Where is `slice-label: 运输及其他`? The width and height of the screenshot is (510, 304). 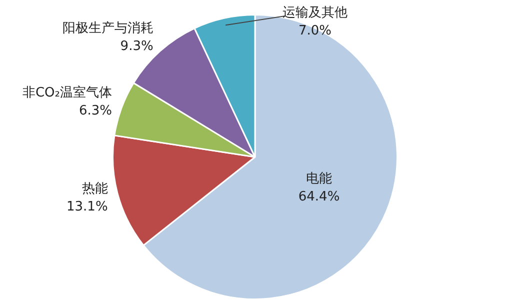
slice-label: 运输及其他 is located at coordinates (315, 12).